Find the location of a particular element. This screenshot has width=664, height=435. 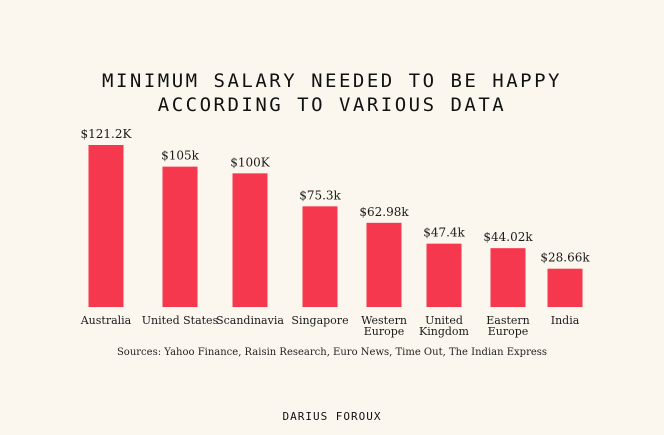

chart-title-line-2: ACCORDING TO VARIOUS DATA is located at coordinates (332, 105).